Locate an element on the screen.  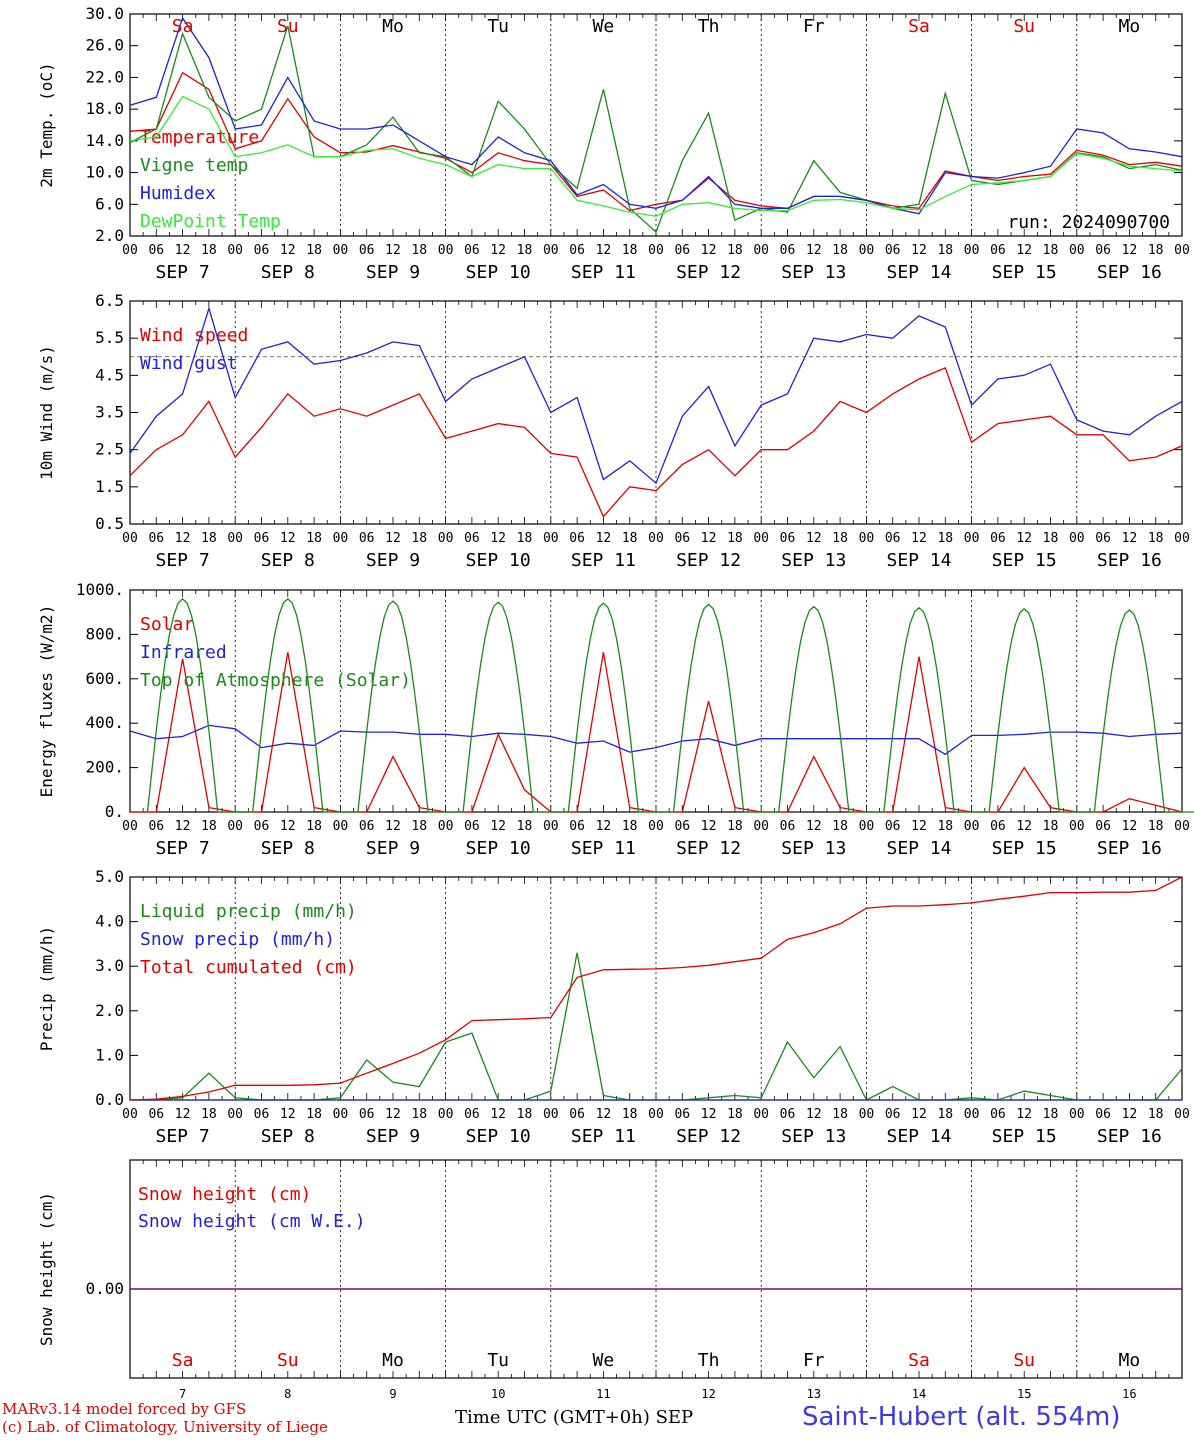
y-tick-label: 6.0 is located at coordinates (109, 203).